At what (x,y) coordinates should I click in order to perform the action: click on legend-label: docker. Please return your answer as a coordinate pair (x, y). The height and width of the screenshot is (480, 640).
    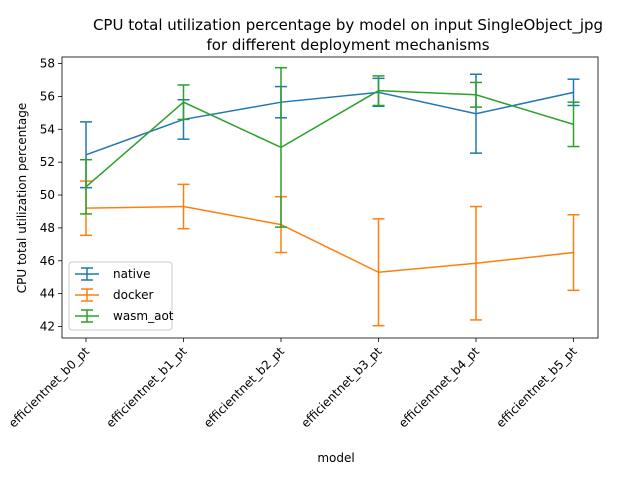
    Looking at the image, I should click on (133, 295).